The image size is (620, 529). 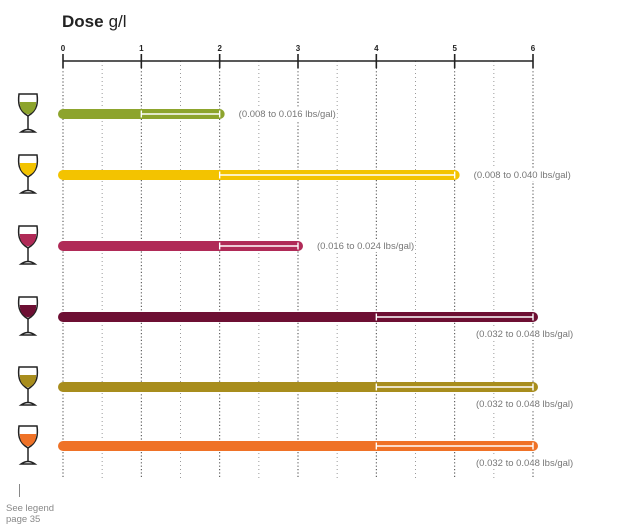 What do you see at coordinates (30, 508) in the screenshot?
I see `legend-note-line-1: See legend` at bounding box center [30, 508].